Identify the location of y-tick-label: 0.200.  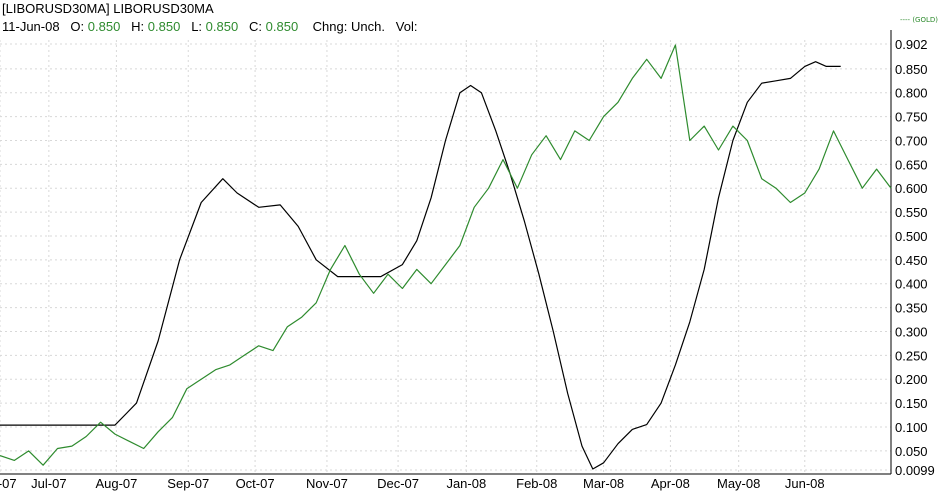
(911, 379).